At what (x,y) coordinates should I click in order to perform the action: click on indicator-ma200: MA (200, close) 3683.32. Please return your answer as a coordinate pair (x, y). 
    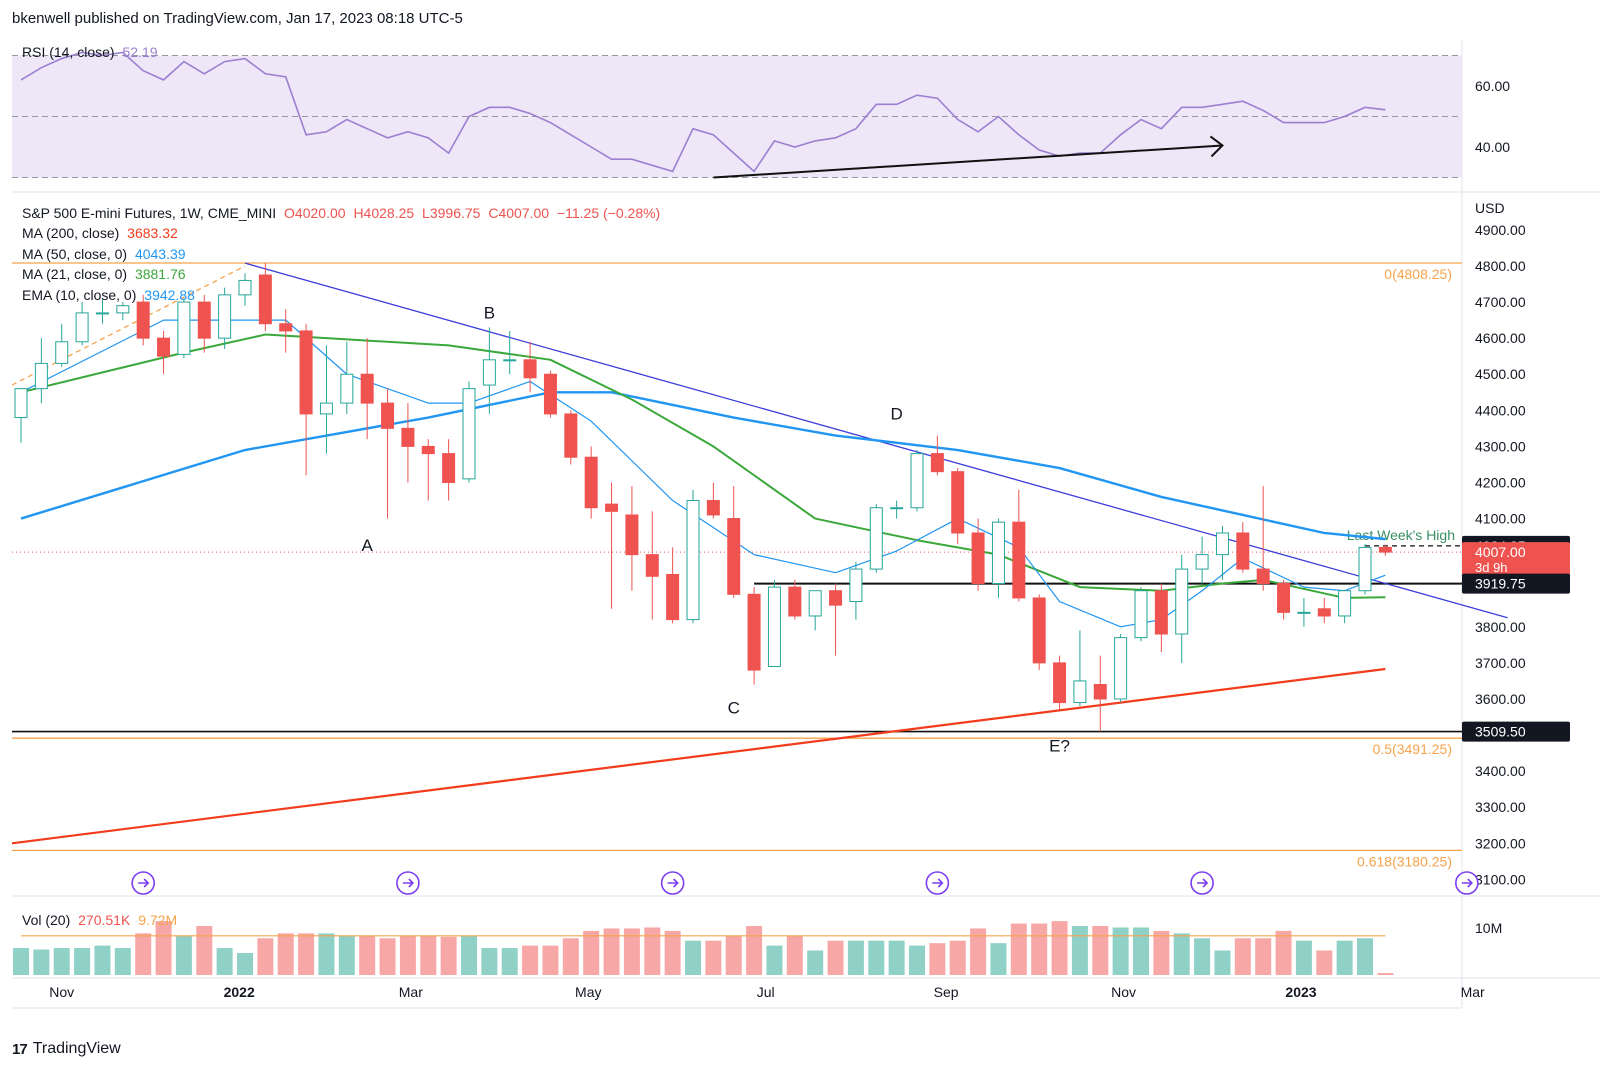
    Looking at the image, I should click on (102, 233).